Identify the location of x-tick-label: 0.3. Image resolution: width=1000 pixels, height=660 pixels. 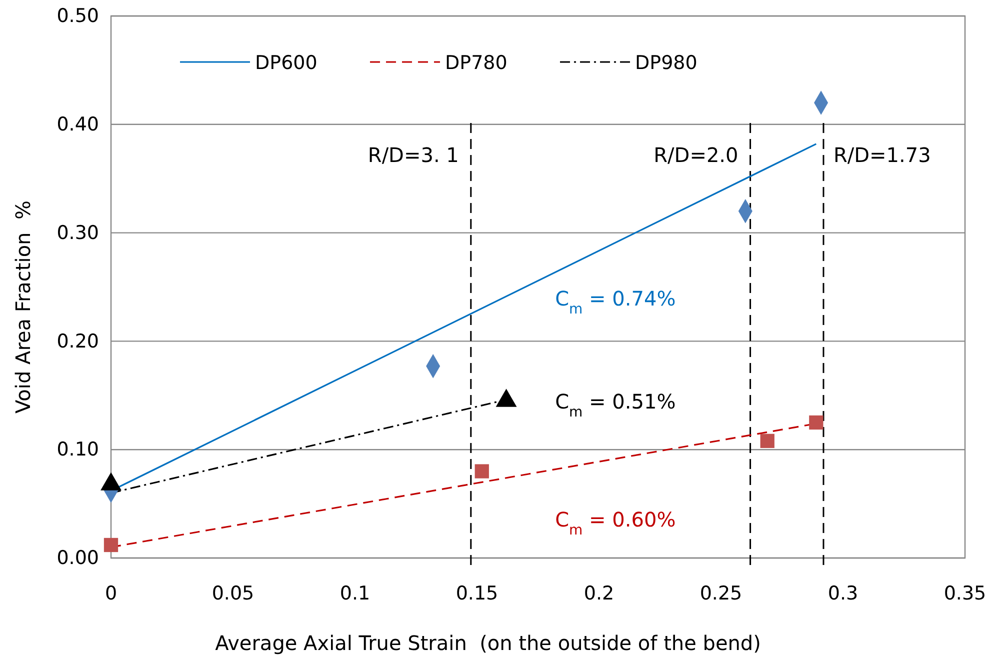
(843, 593).